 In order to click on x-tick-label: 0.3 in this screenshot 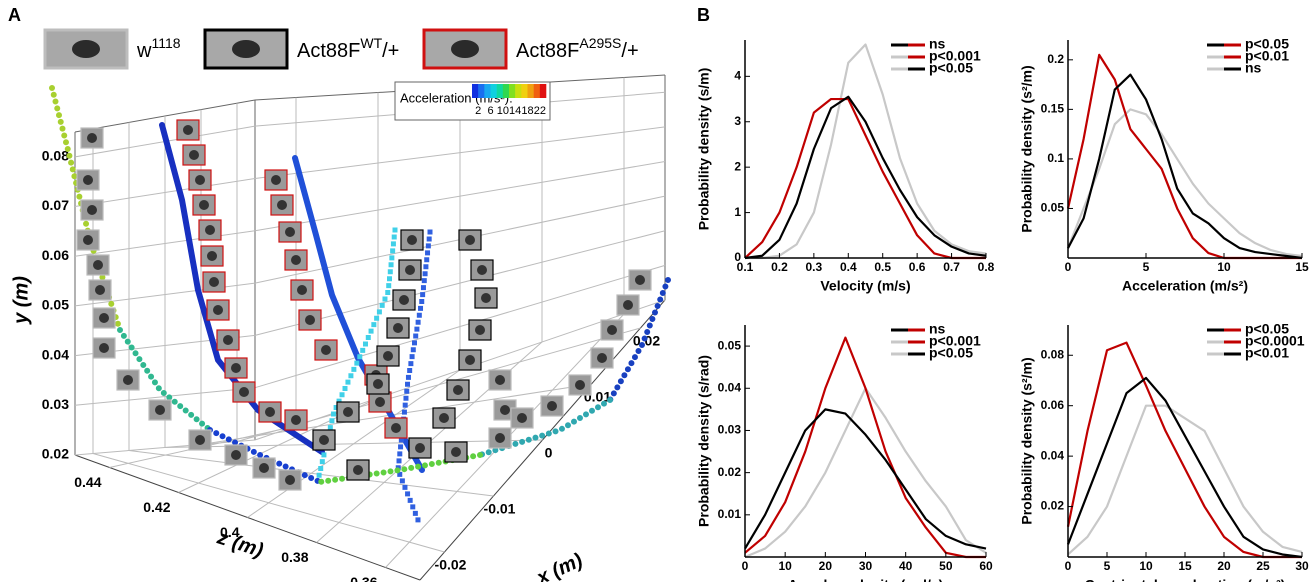, I will do `click(814, 267)`.